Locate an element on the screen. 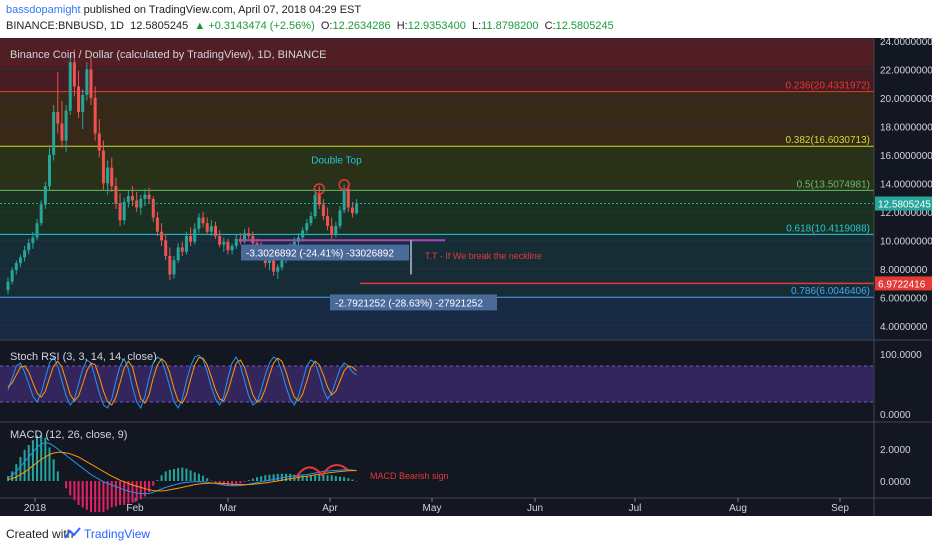 The height and width of the screenshot is (550, 932). stoch-rsi-title: Stoch RSI (3, 3, 14, 14, close) is located at coordinates (83, 357).